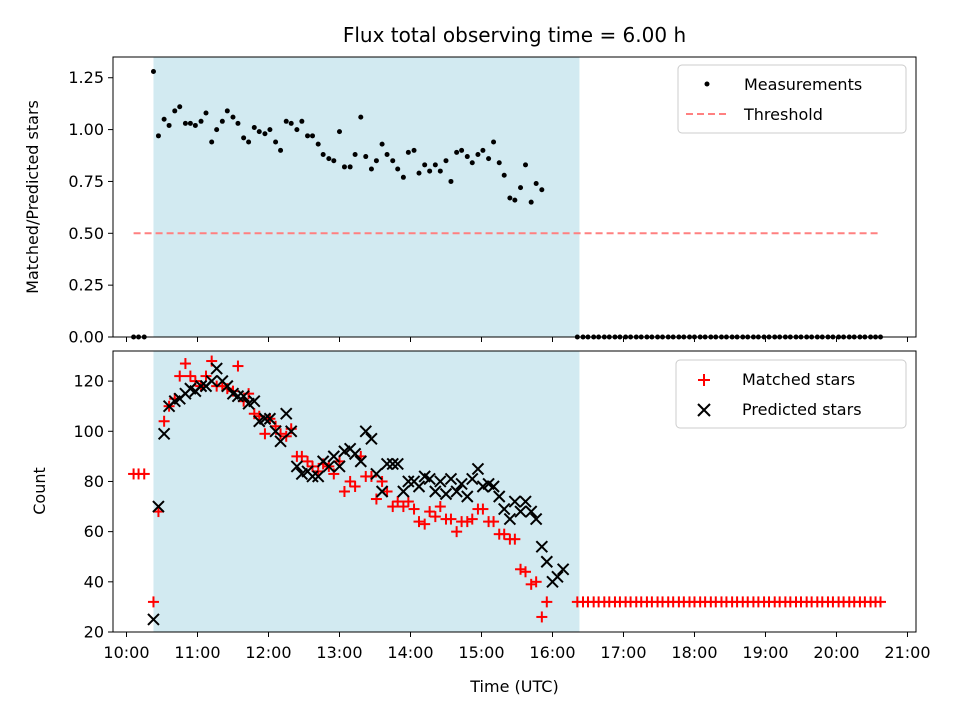  What do you see at coordinates (86, 285) in the screenshot?
I see `y-tick-label: 0.25` at bounding box center [86, 285].